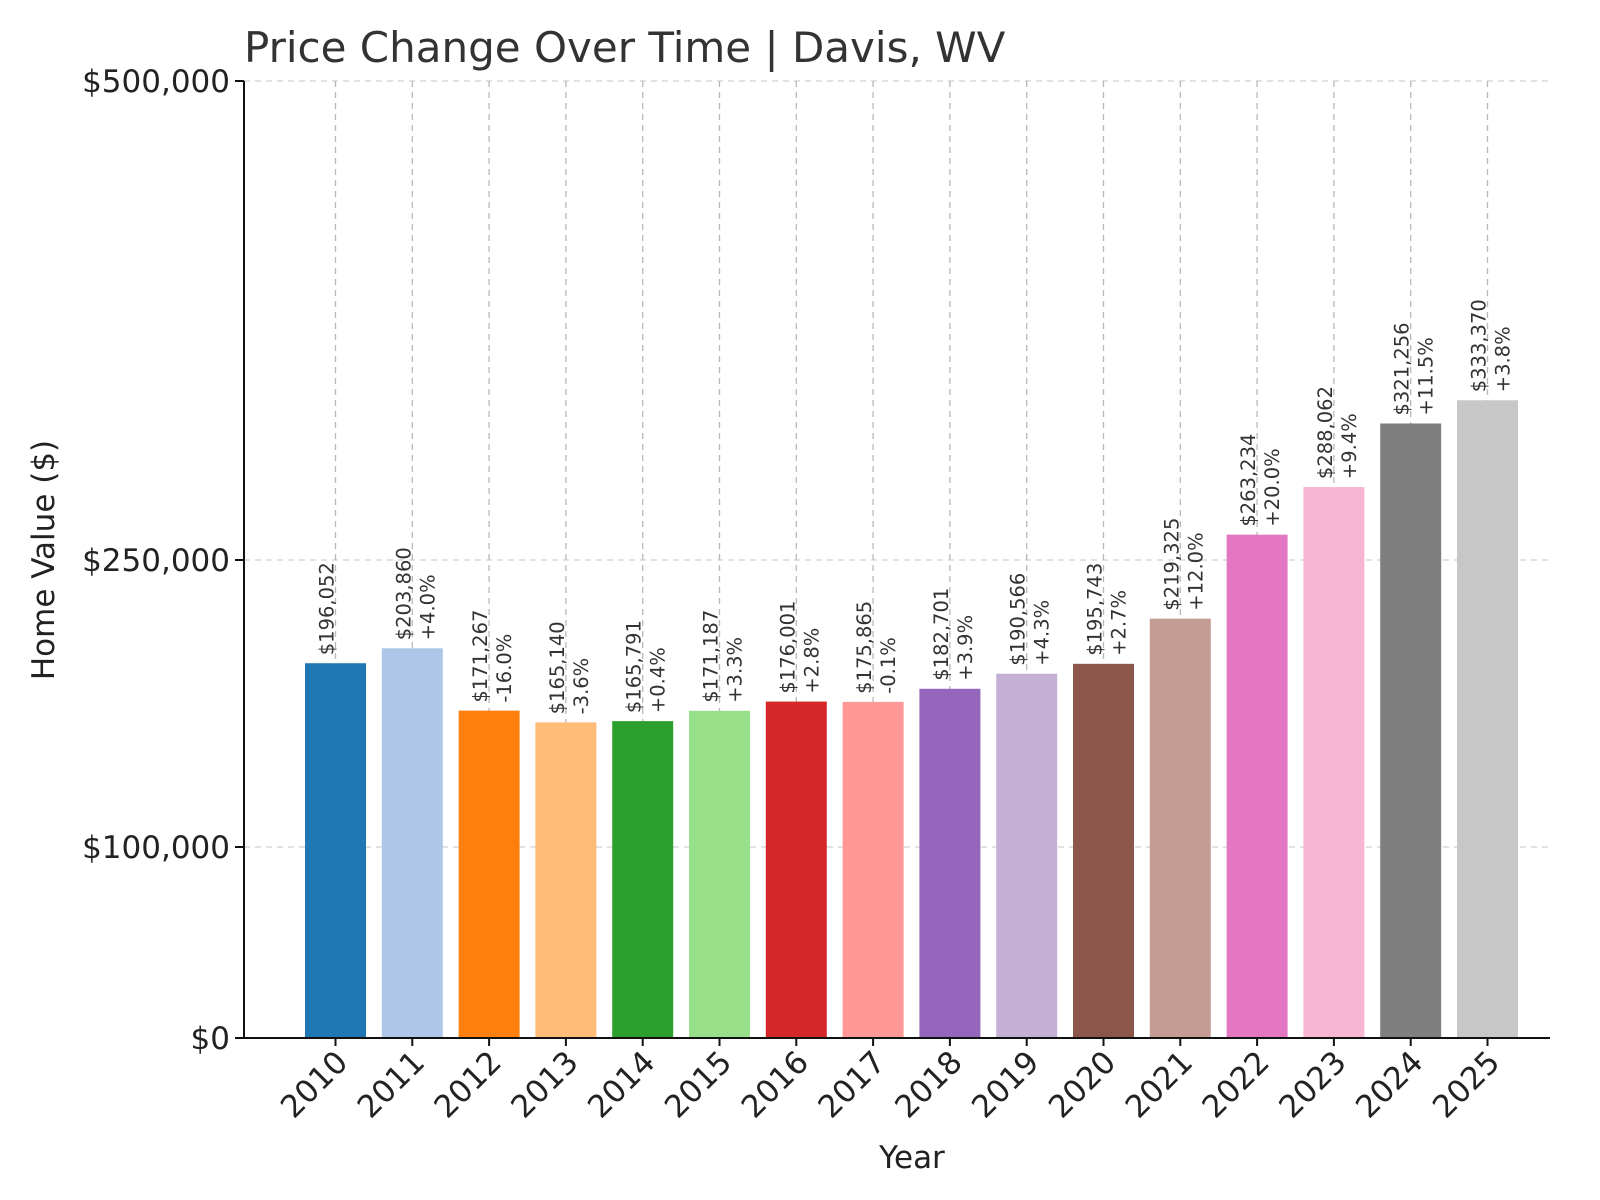  What do you see at coordinates (581, 686) in the screenshot?
I see `change-label: -3.6%` at bounding box center [581, 686].